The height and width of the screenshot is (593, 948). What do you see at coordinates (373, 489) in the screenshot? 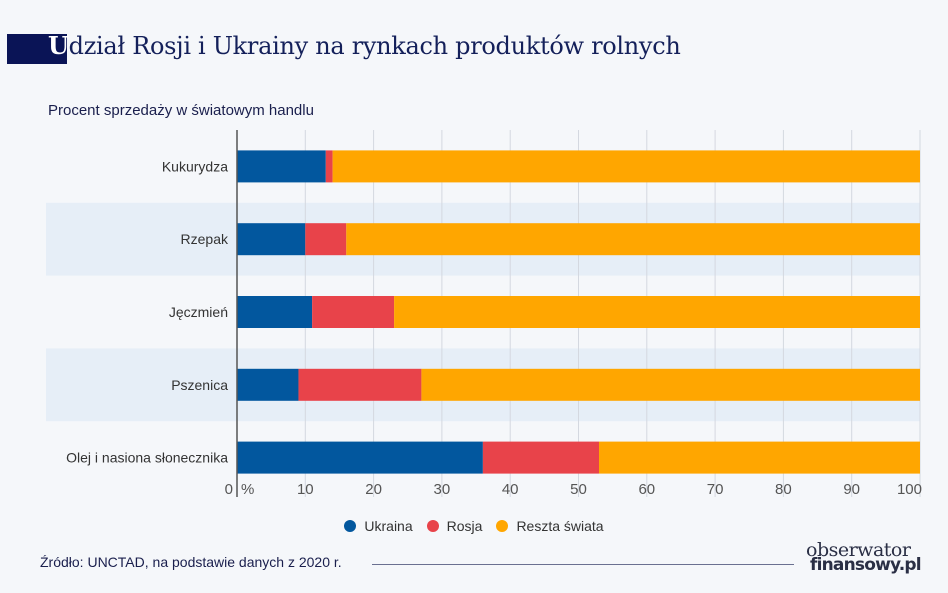
I see `x-tick-label: 20` at bounding box center [373, 489].